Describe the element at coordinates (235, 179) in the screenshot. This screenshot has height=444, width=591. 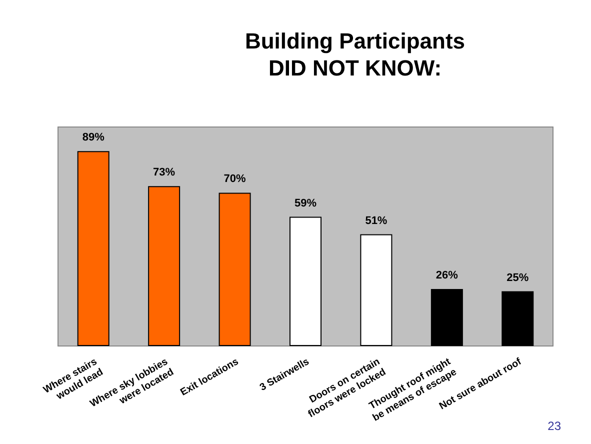
I see `data-label: 70%` at that location.